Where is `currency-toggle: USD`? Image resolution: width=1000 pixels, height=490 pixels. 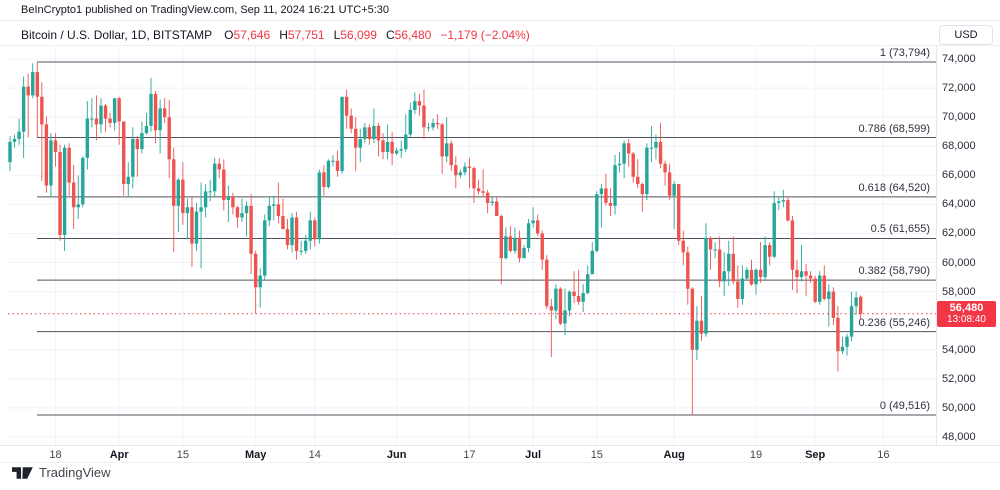 currency-toggle: USD is located at coordinates (966, 35).